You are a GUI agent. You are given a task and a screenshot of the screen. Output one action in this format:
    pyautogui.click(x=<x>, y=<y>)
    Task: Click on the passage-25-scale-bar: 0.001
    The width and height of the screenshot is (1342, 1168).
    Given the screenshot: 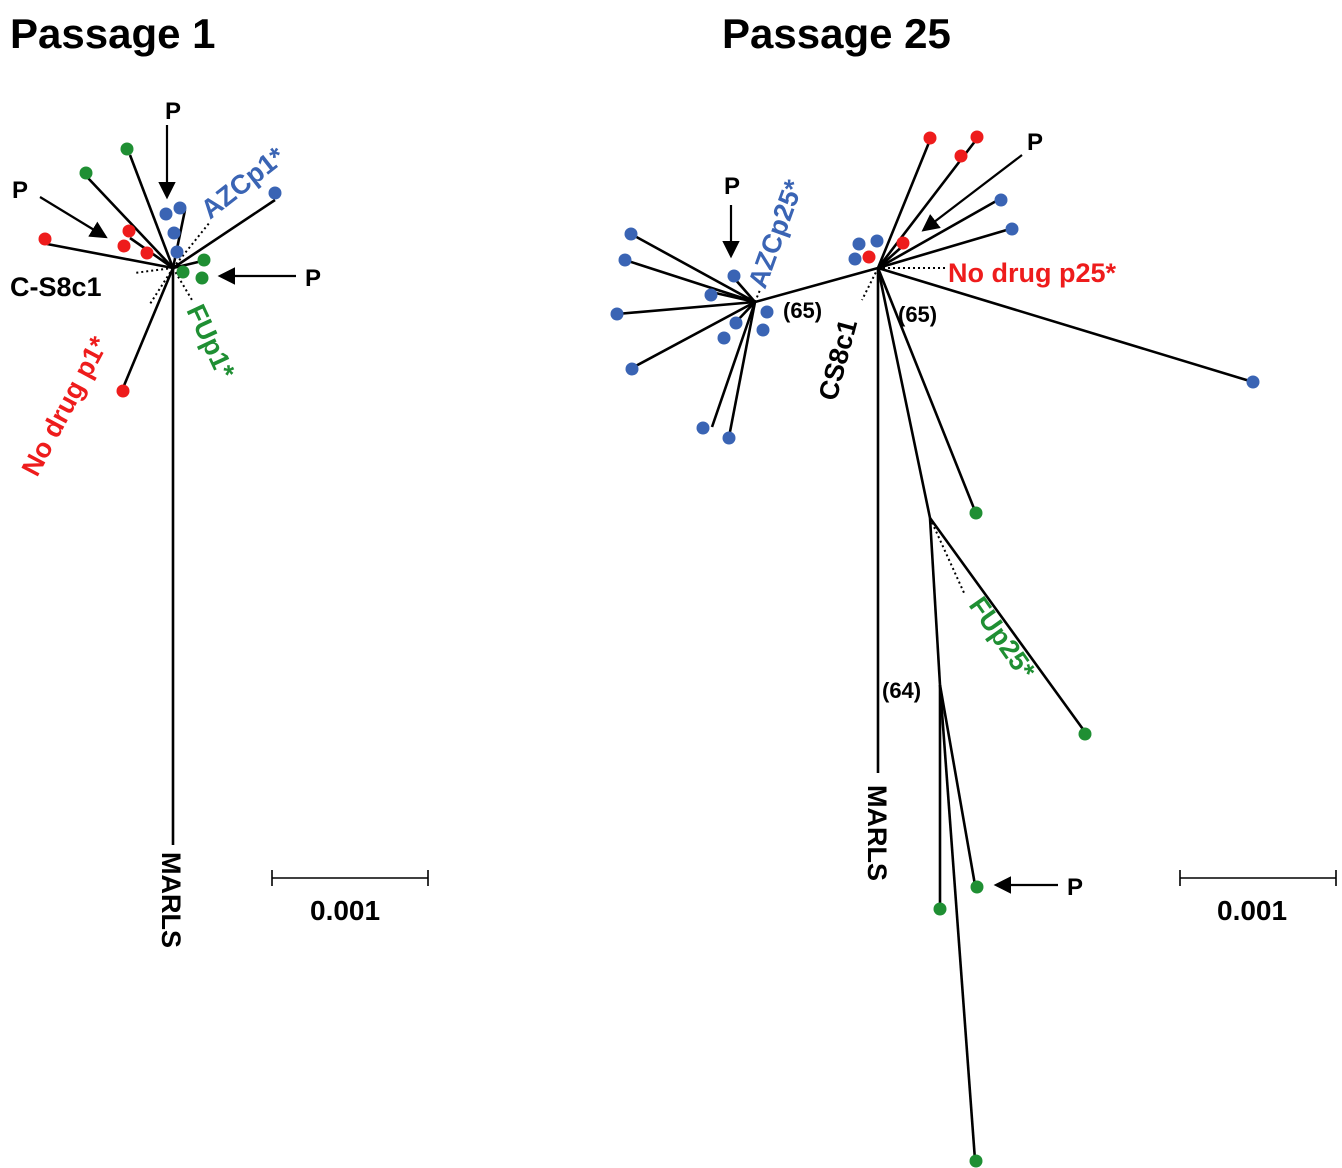 What is the action you would take?
    pyautogui.click(x=1258, y=898)
    